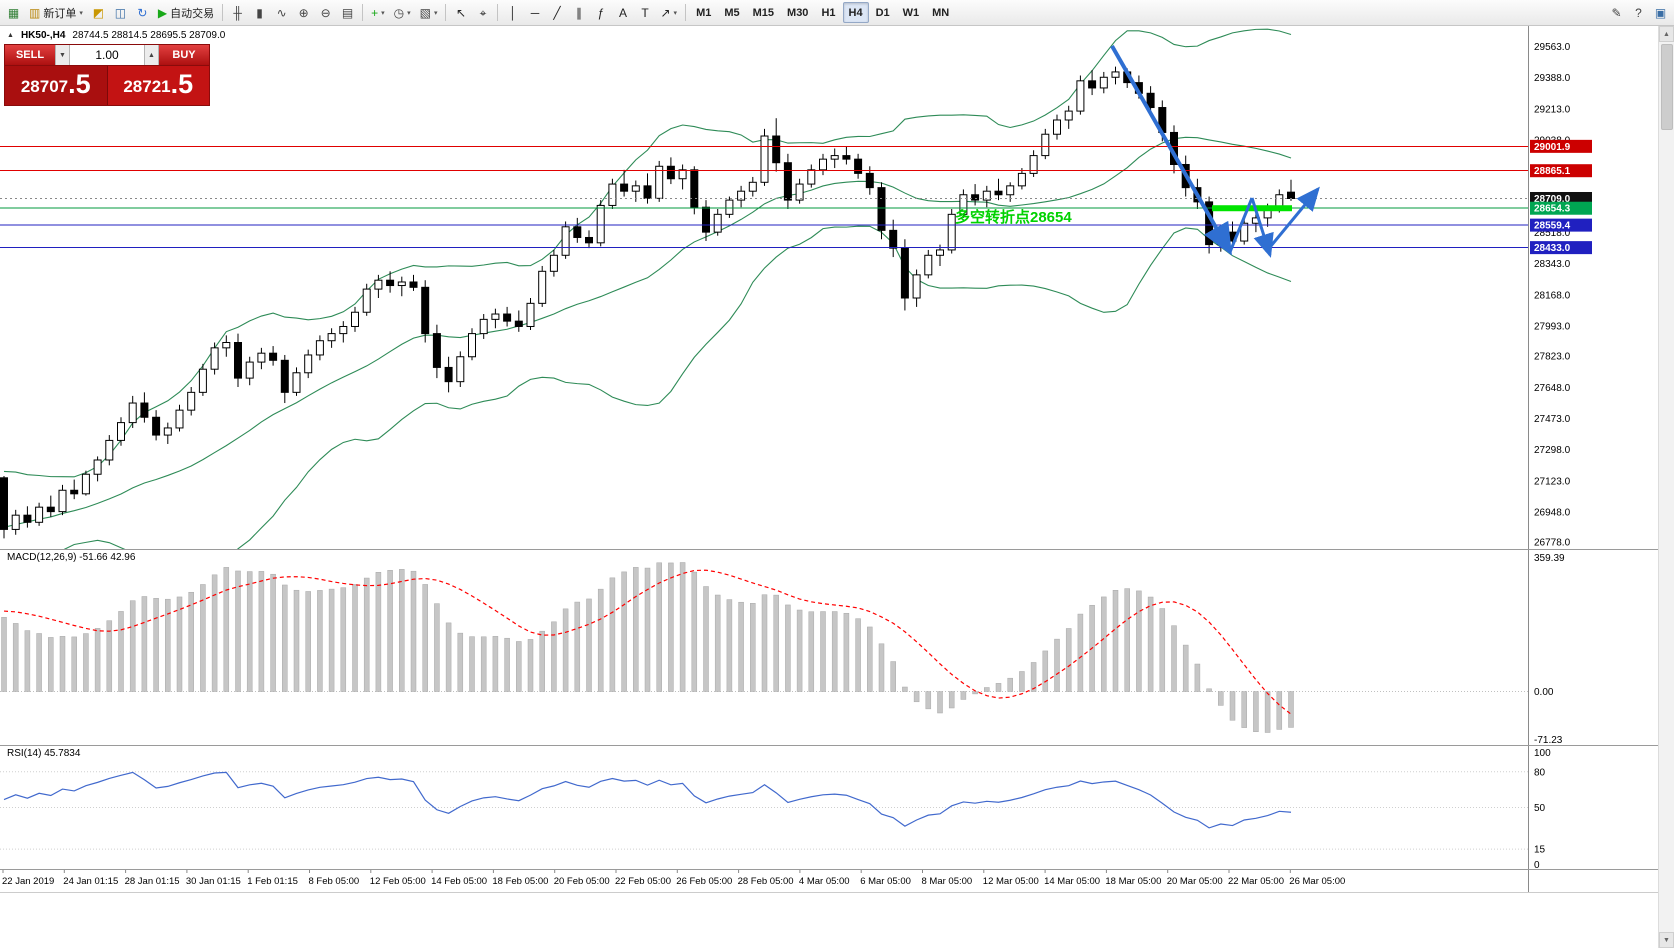 This screenshot has width=1674, height=948. I want to click on channel-icon: ∥, so click(578, 12).